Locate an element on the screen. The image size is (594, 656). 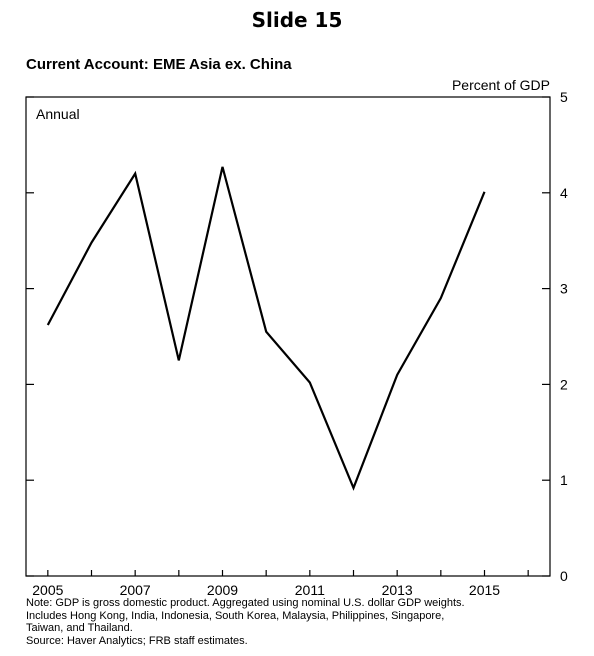
chart-title: Current Account: EME Asia ex. China is located at coordinates (159, 64).